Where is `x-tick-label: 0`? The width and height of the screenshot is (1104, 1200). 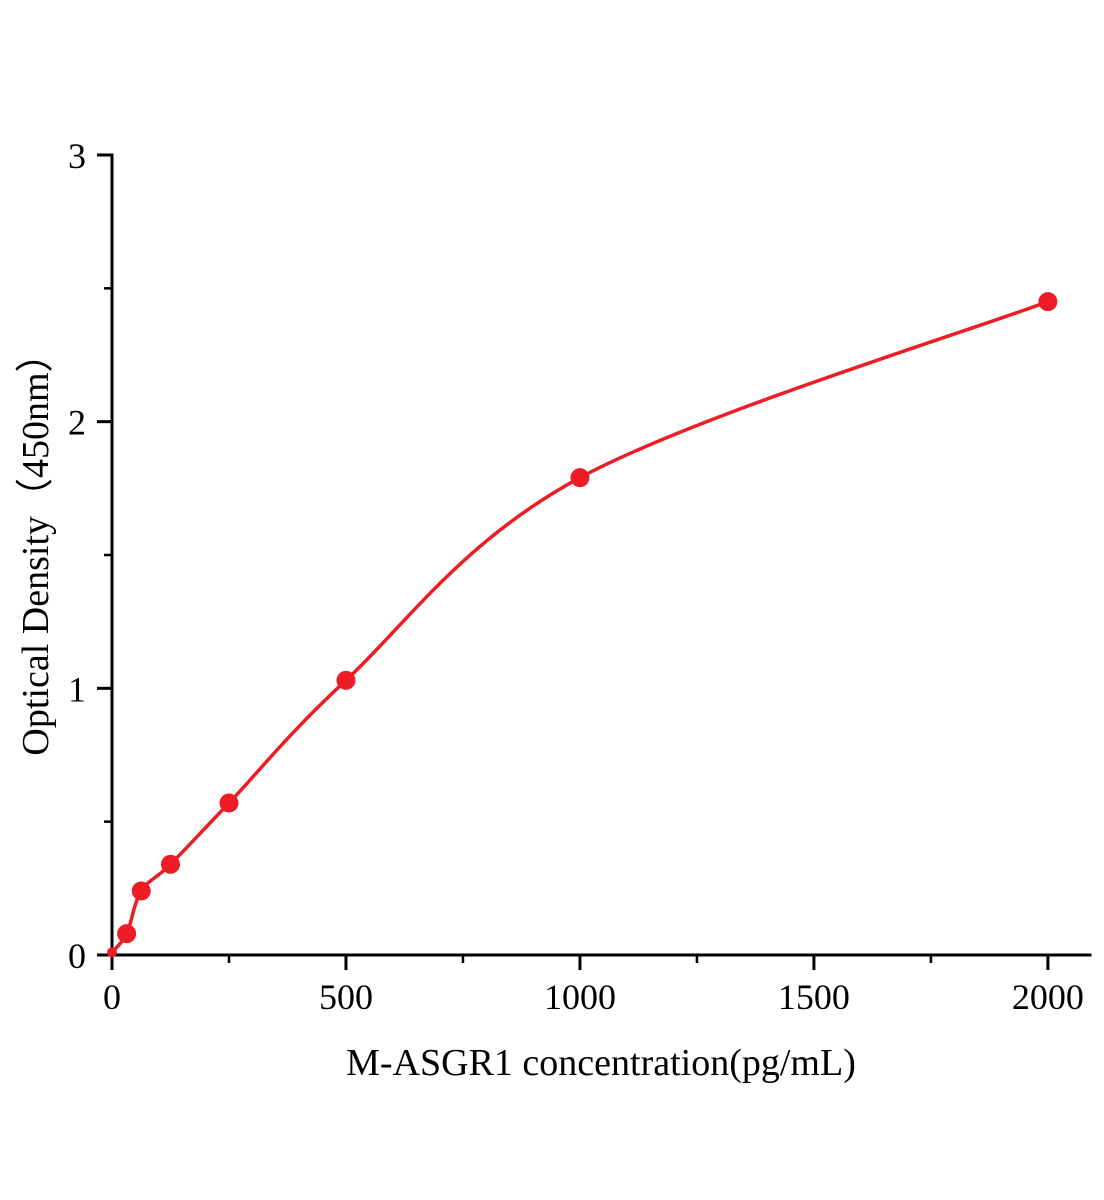
x-tick-label: 0 is located at coordinates (112, 997).